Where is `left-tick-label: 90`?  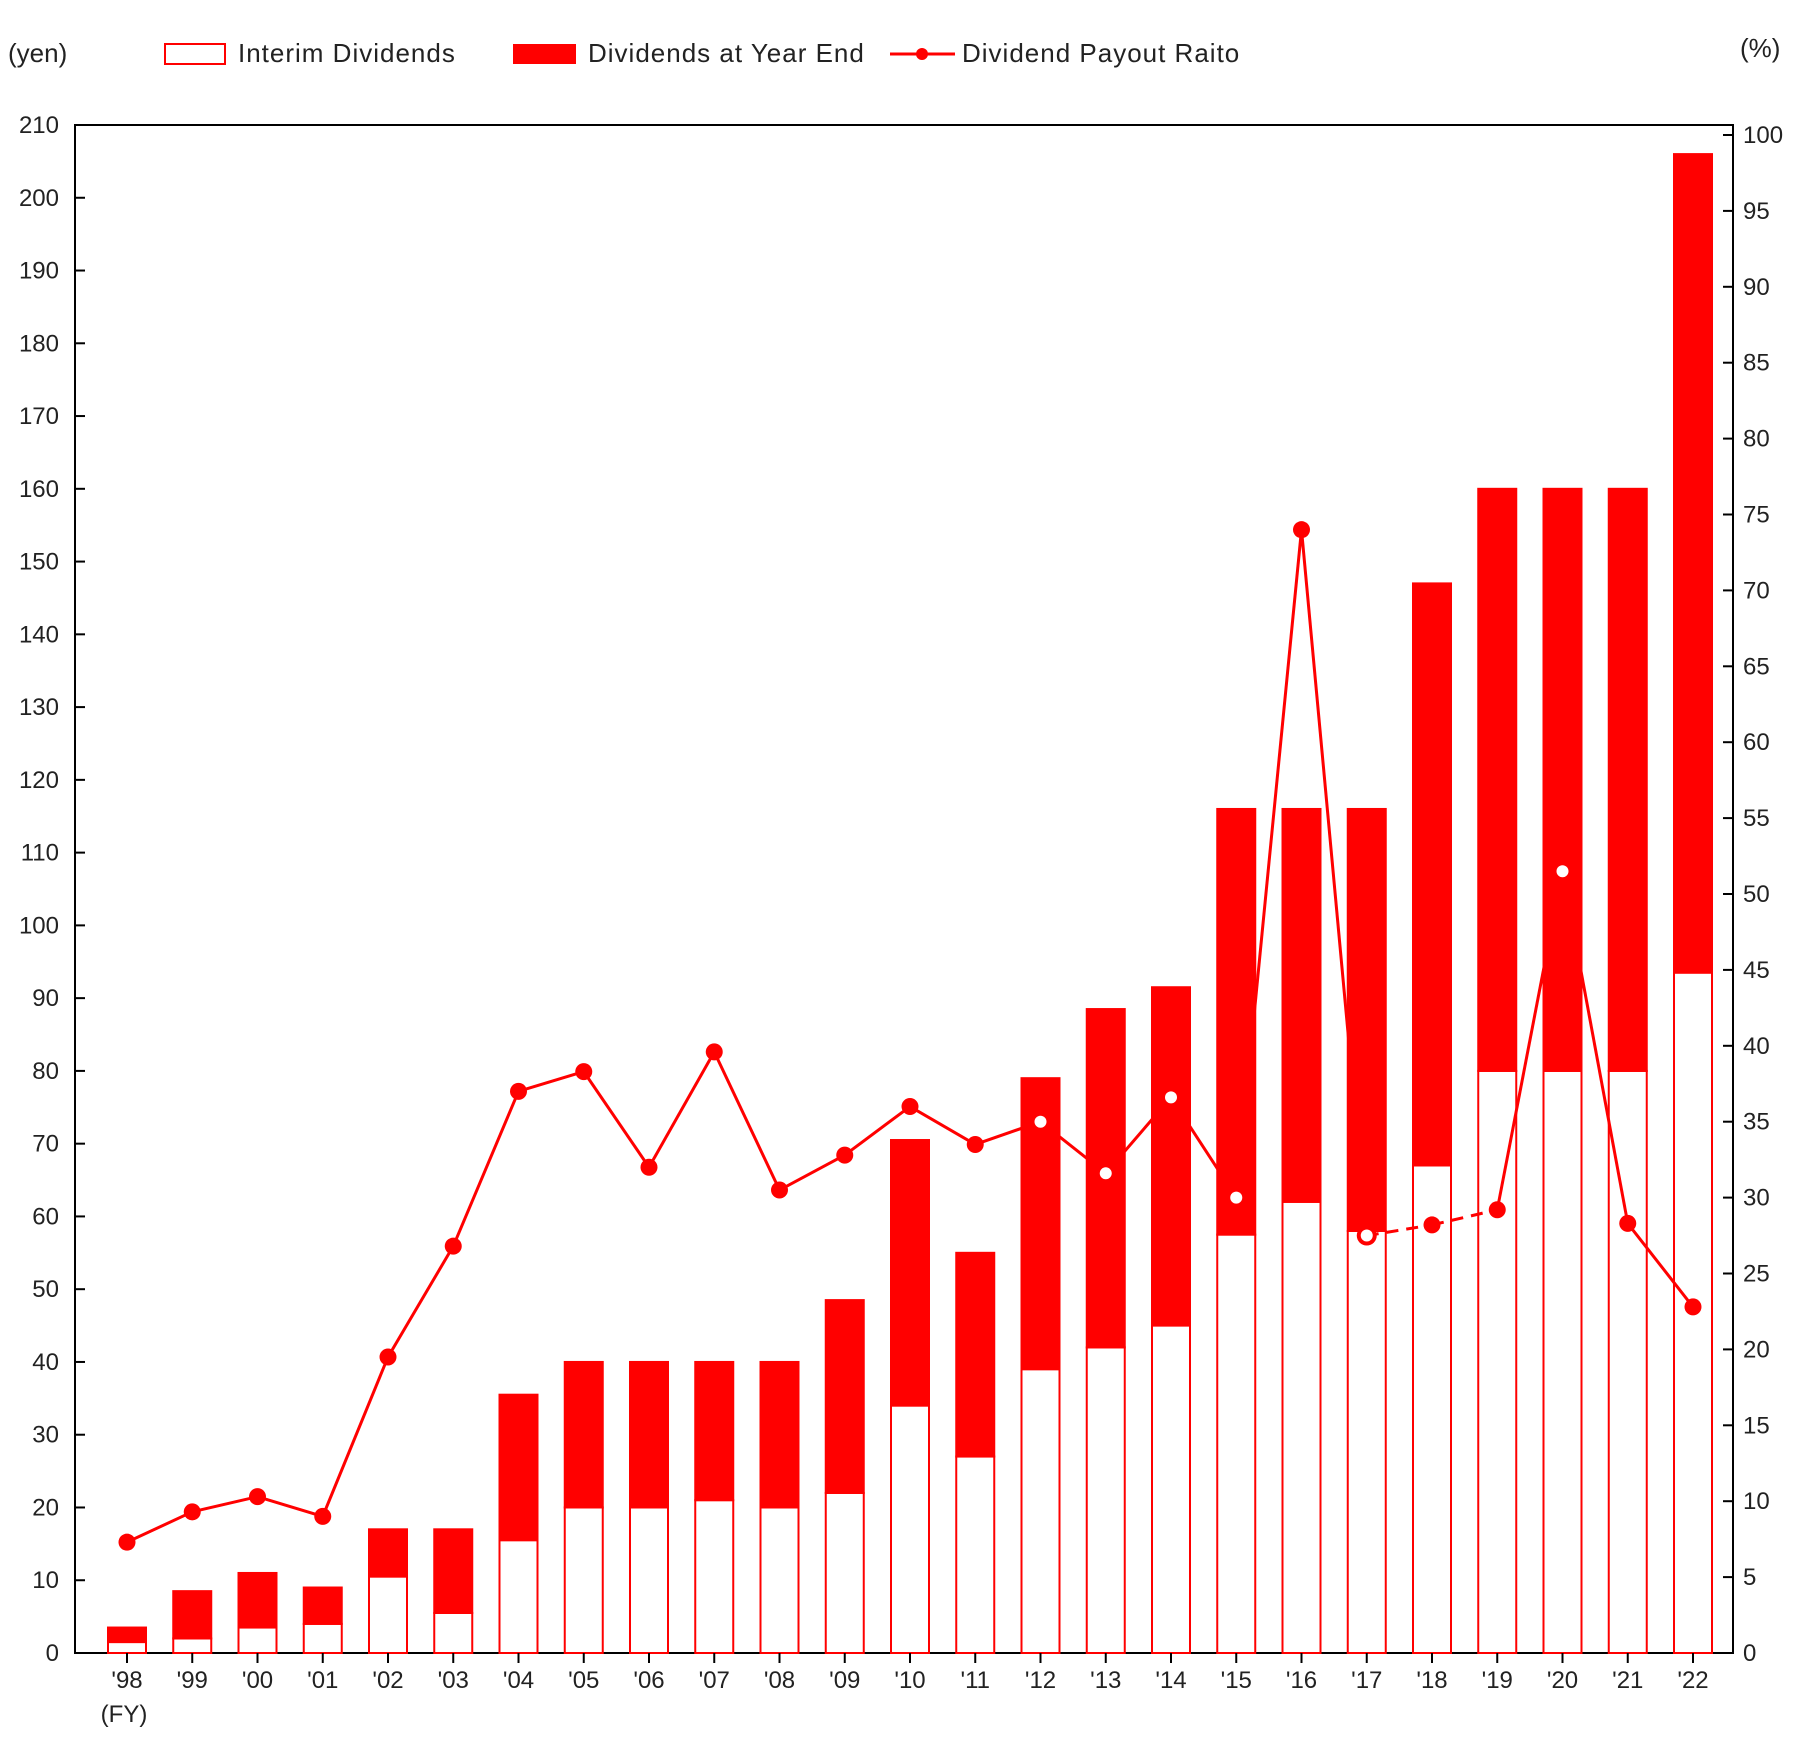
left-tick-label: 90 is located at coordinates (45, 998).